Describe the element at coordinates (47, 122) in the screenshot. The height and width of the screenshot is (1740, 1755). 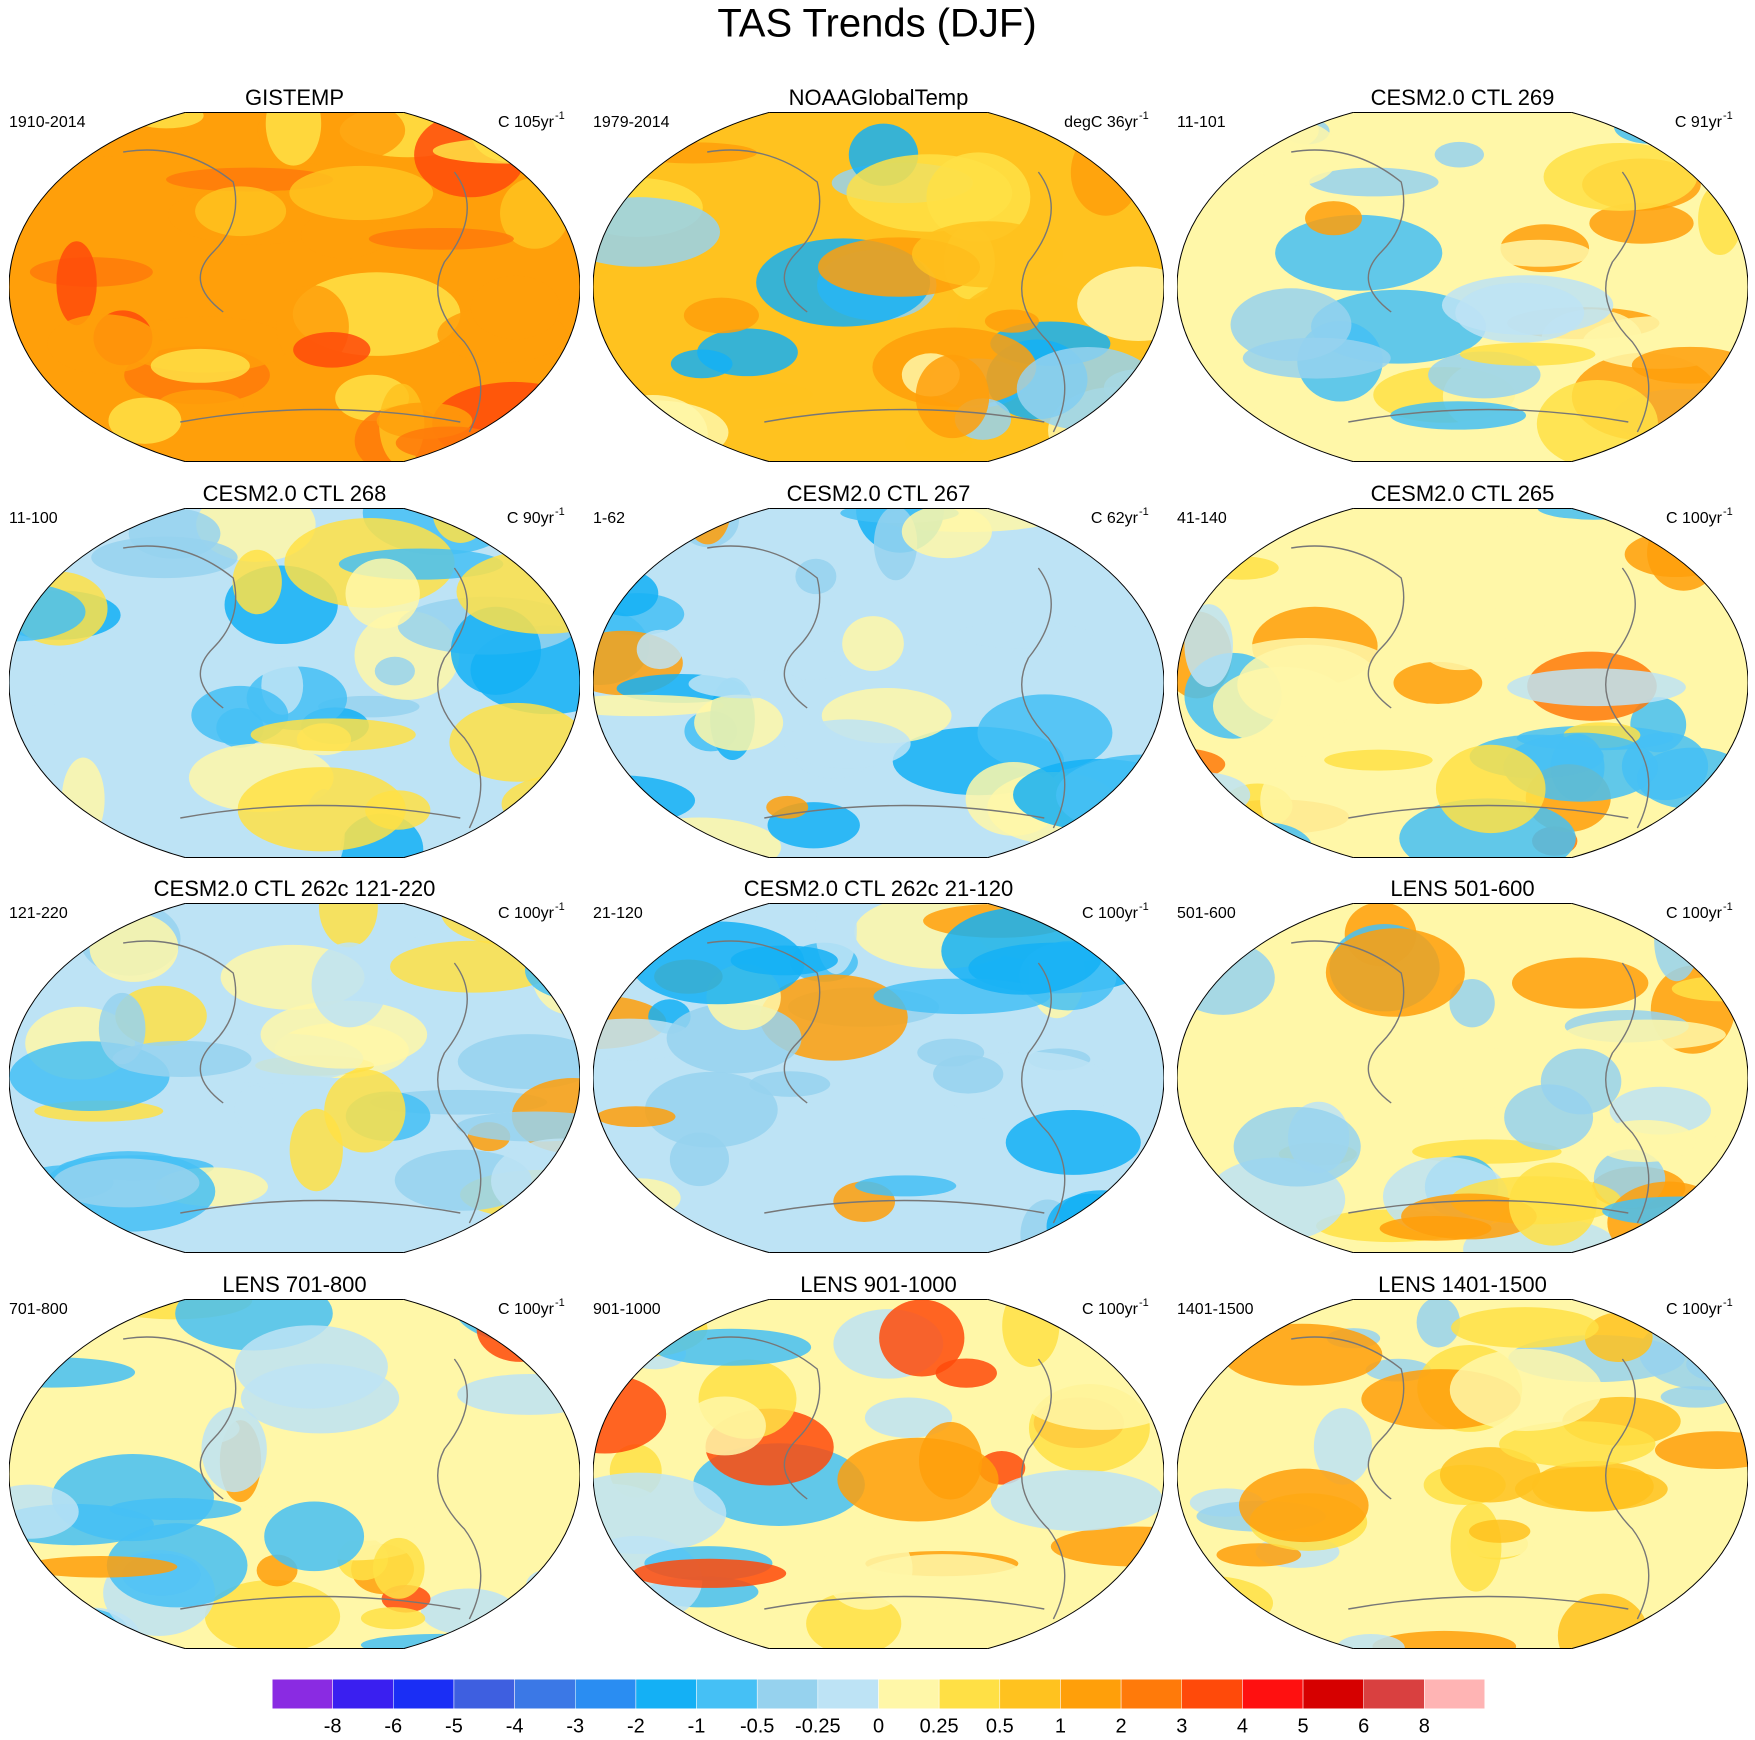
I see `left-label: 1910-2014` at that location.